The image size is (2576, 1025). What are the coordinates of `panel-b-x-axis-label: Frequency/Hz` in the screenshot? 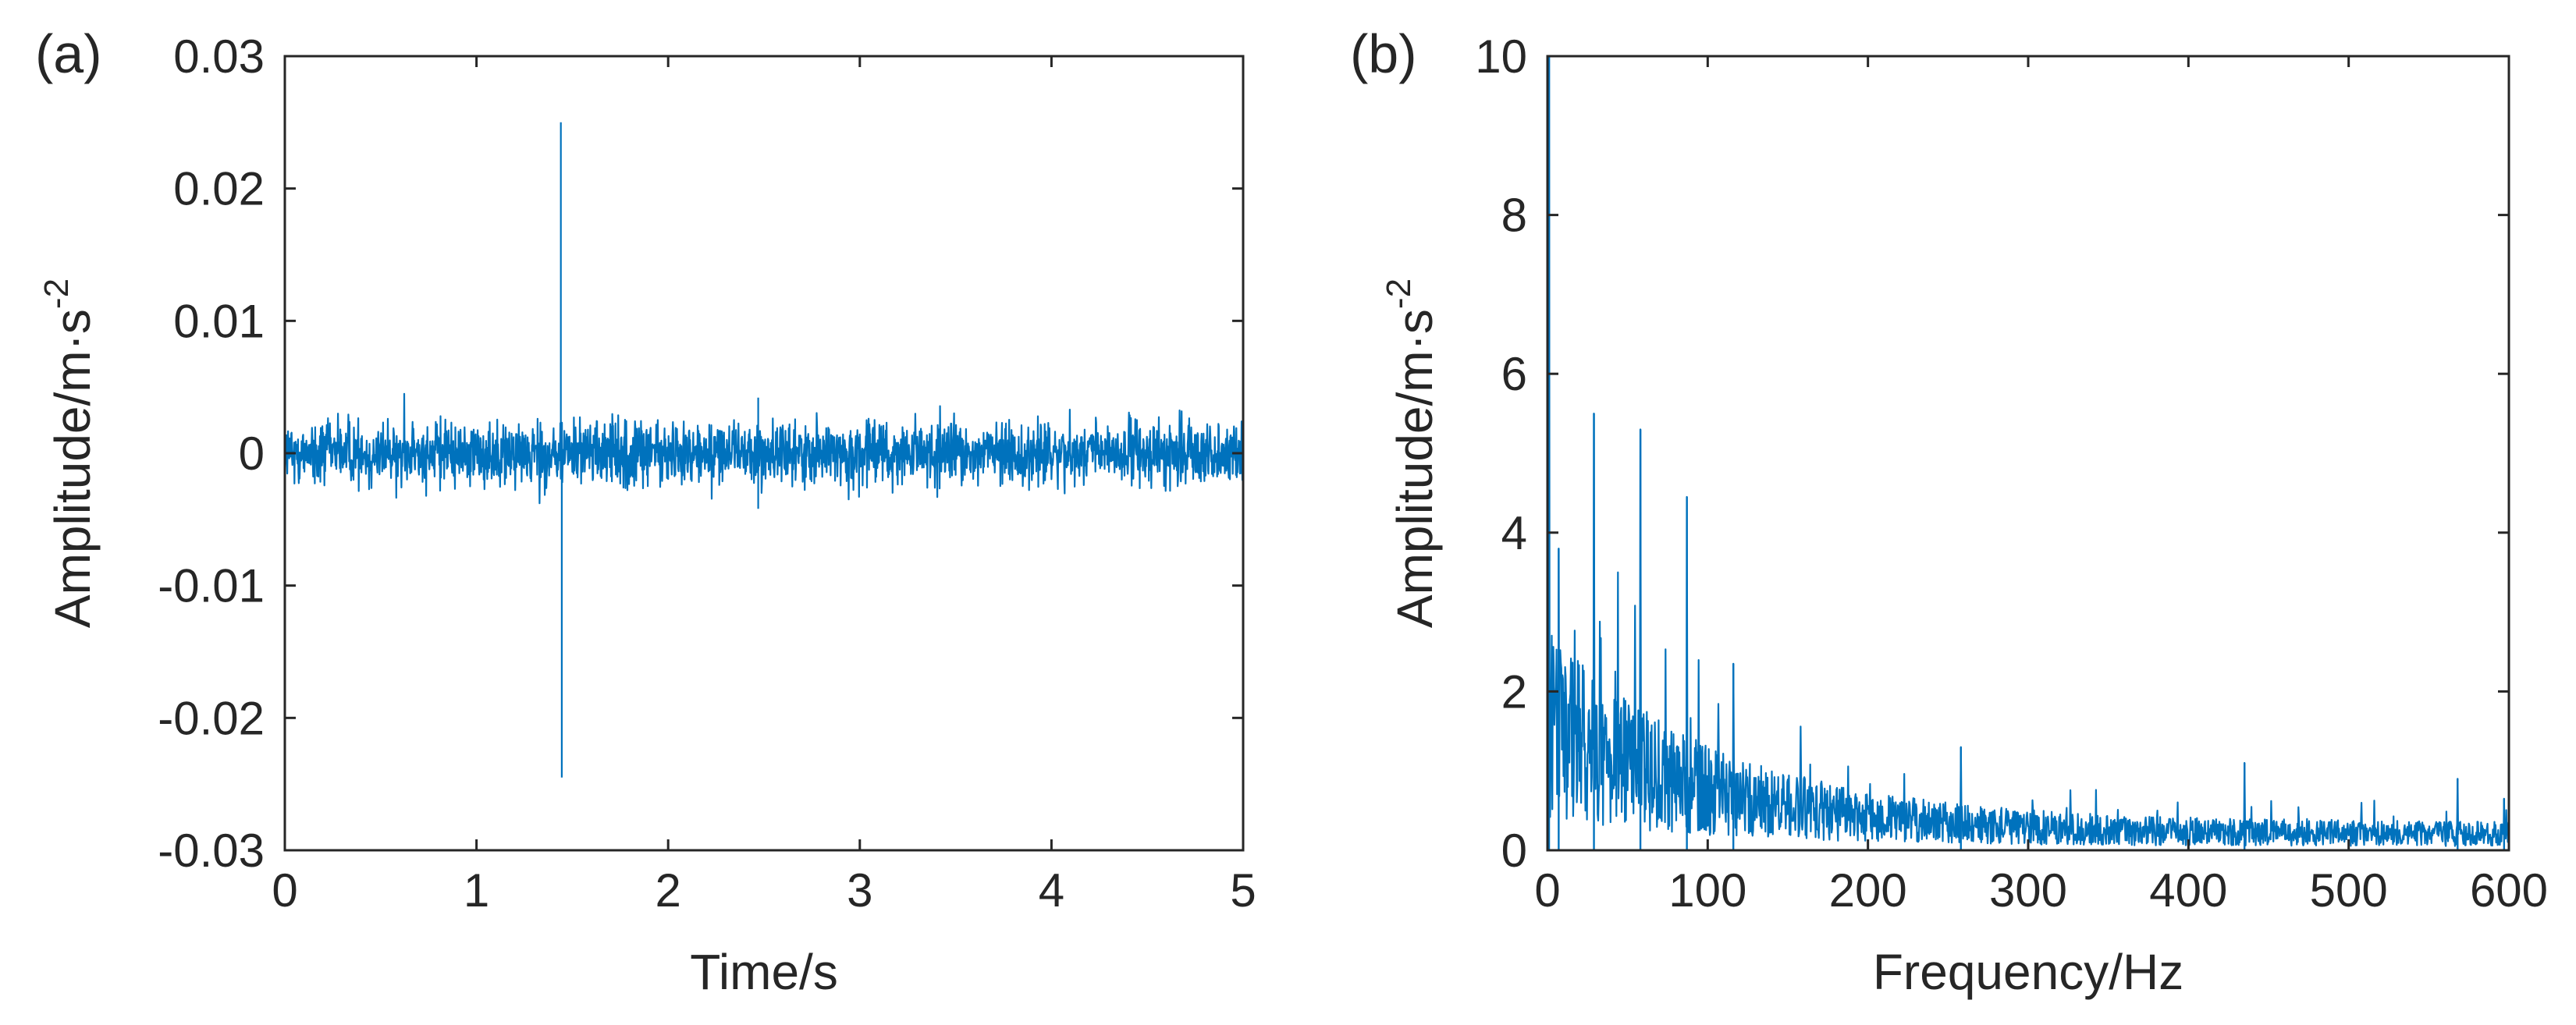 It's located at (2028, 972).